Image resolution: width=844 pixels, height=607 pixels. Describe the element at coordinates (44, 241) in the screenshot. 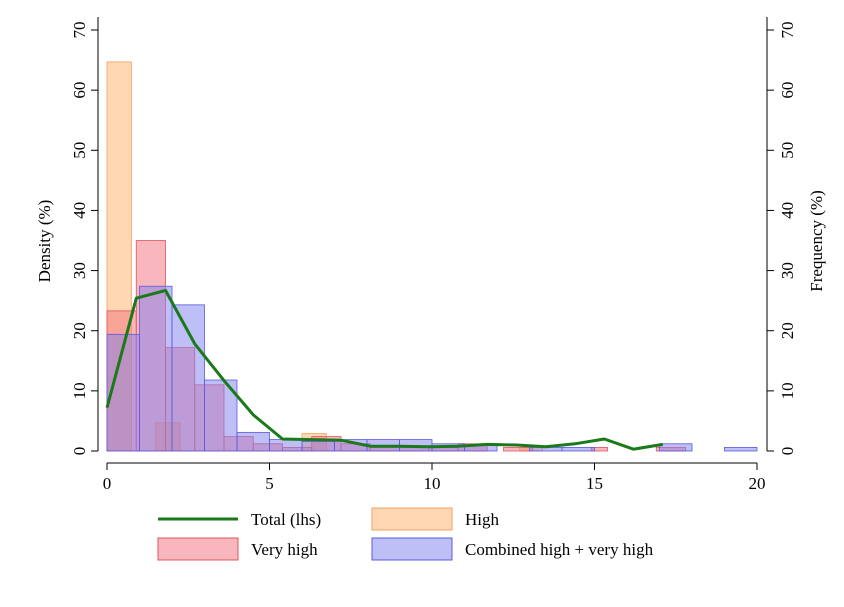

I see `y-axis-label-left: Density (%)` at that location.